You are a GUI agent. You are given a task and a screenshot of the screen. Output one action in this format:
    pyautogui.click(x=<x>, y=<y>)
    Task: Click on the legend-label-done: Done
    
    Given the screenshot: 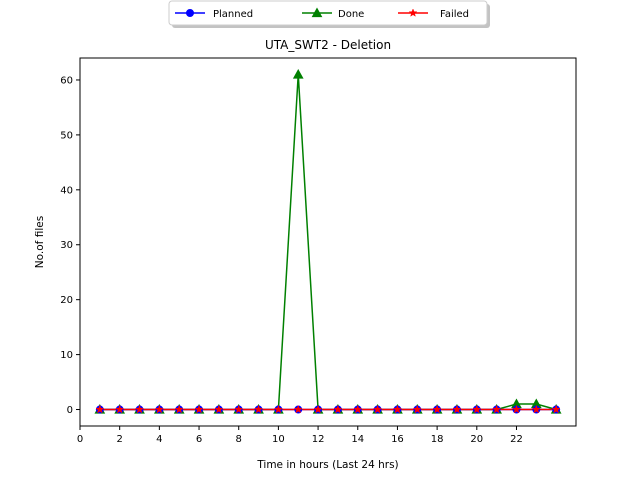 What is the action you would take?
    pyautogui.click(x=351, y=14)
    